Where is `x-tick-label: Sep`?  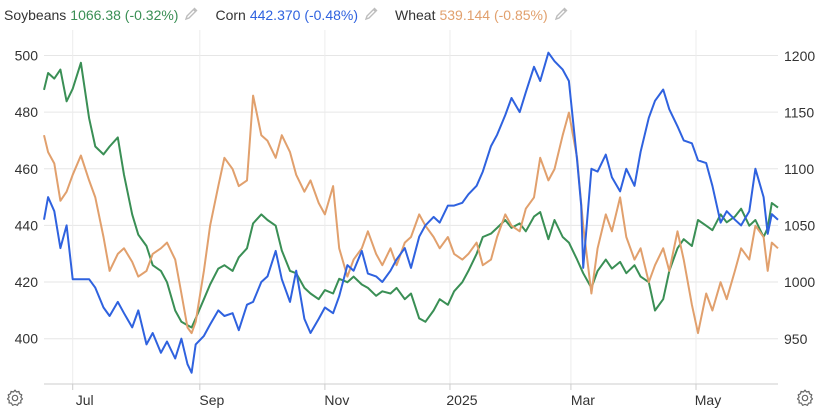 x-tick-label: Sep is located at coordinates (211, 400).